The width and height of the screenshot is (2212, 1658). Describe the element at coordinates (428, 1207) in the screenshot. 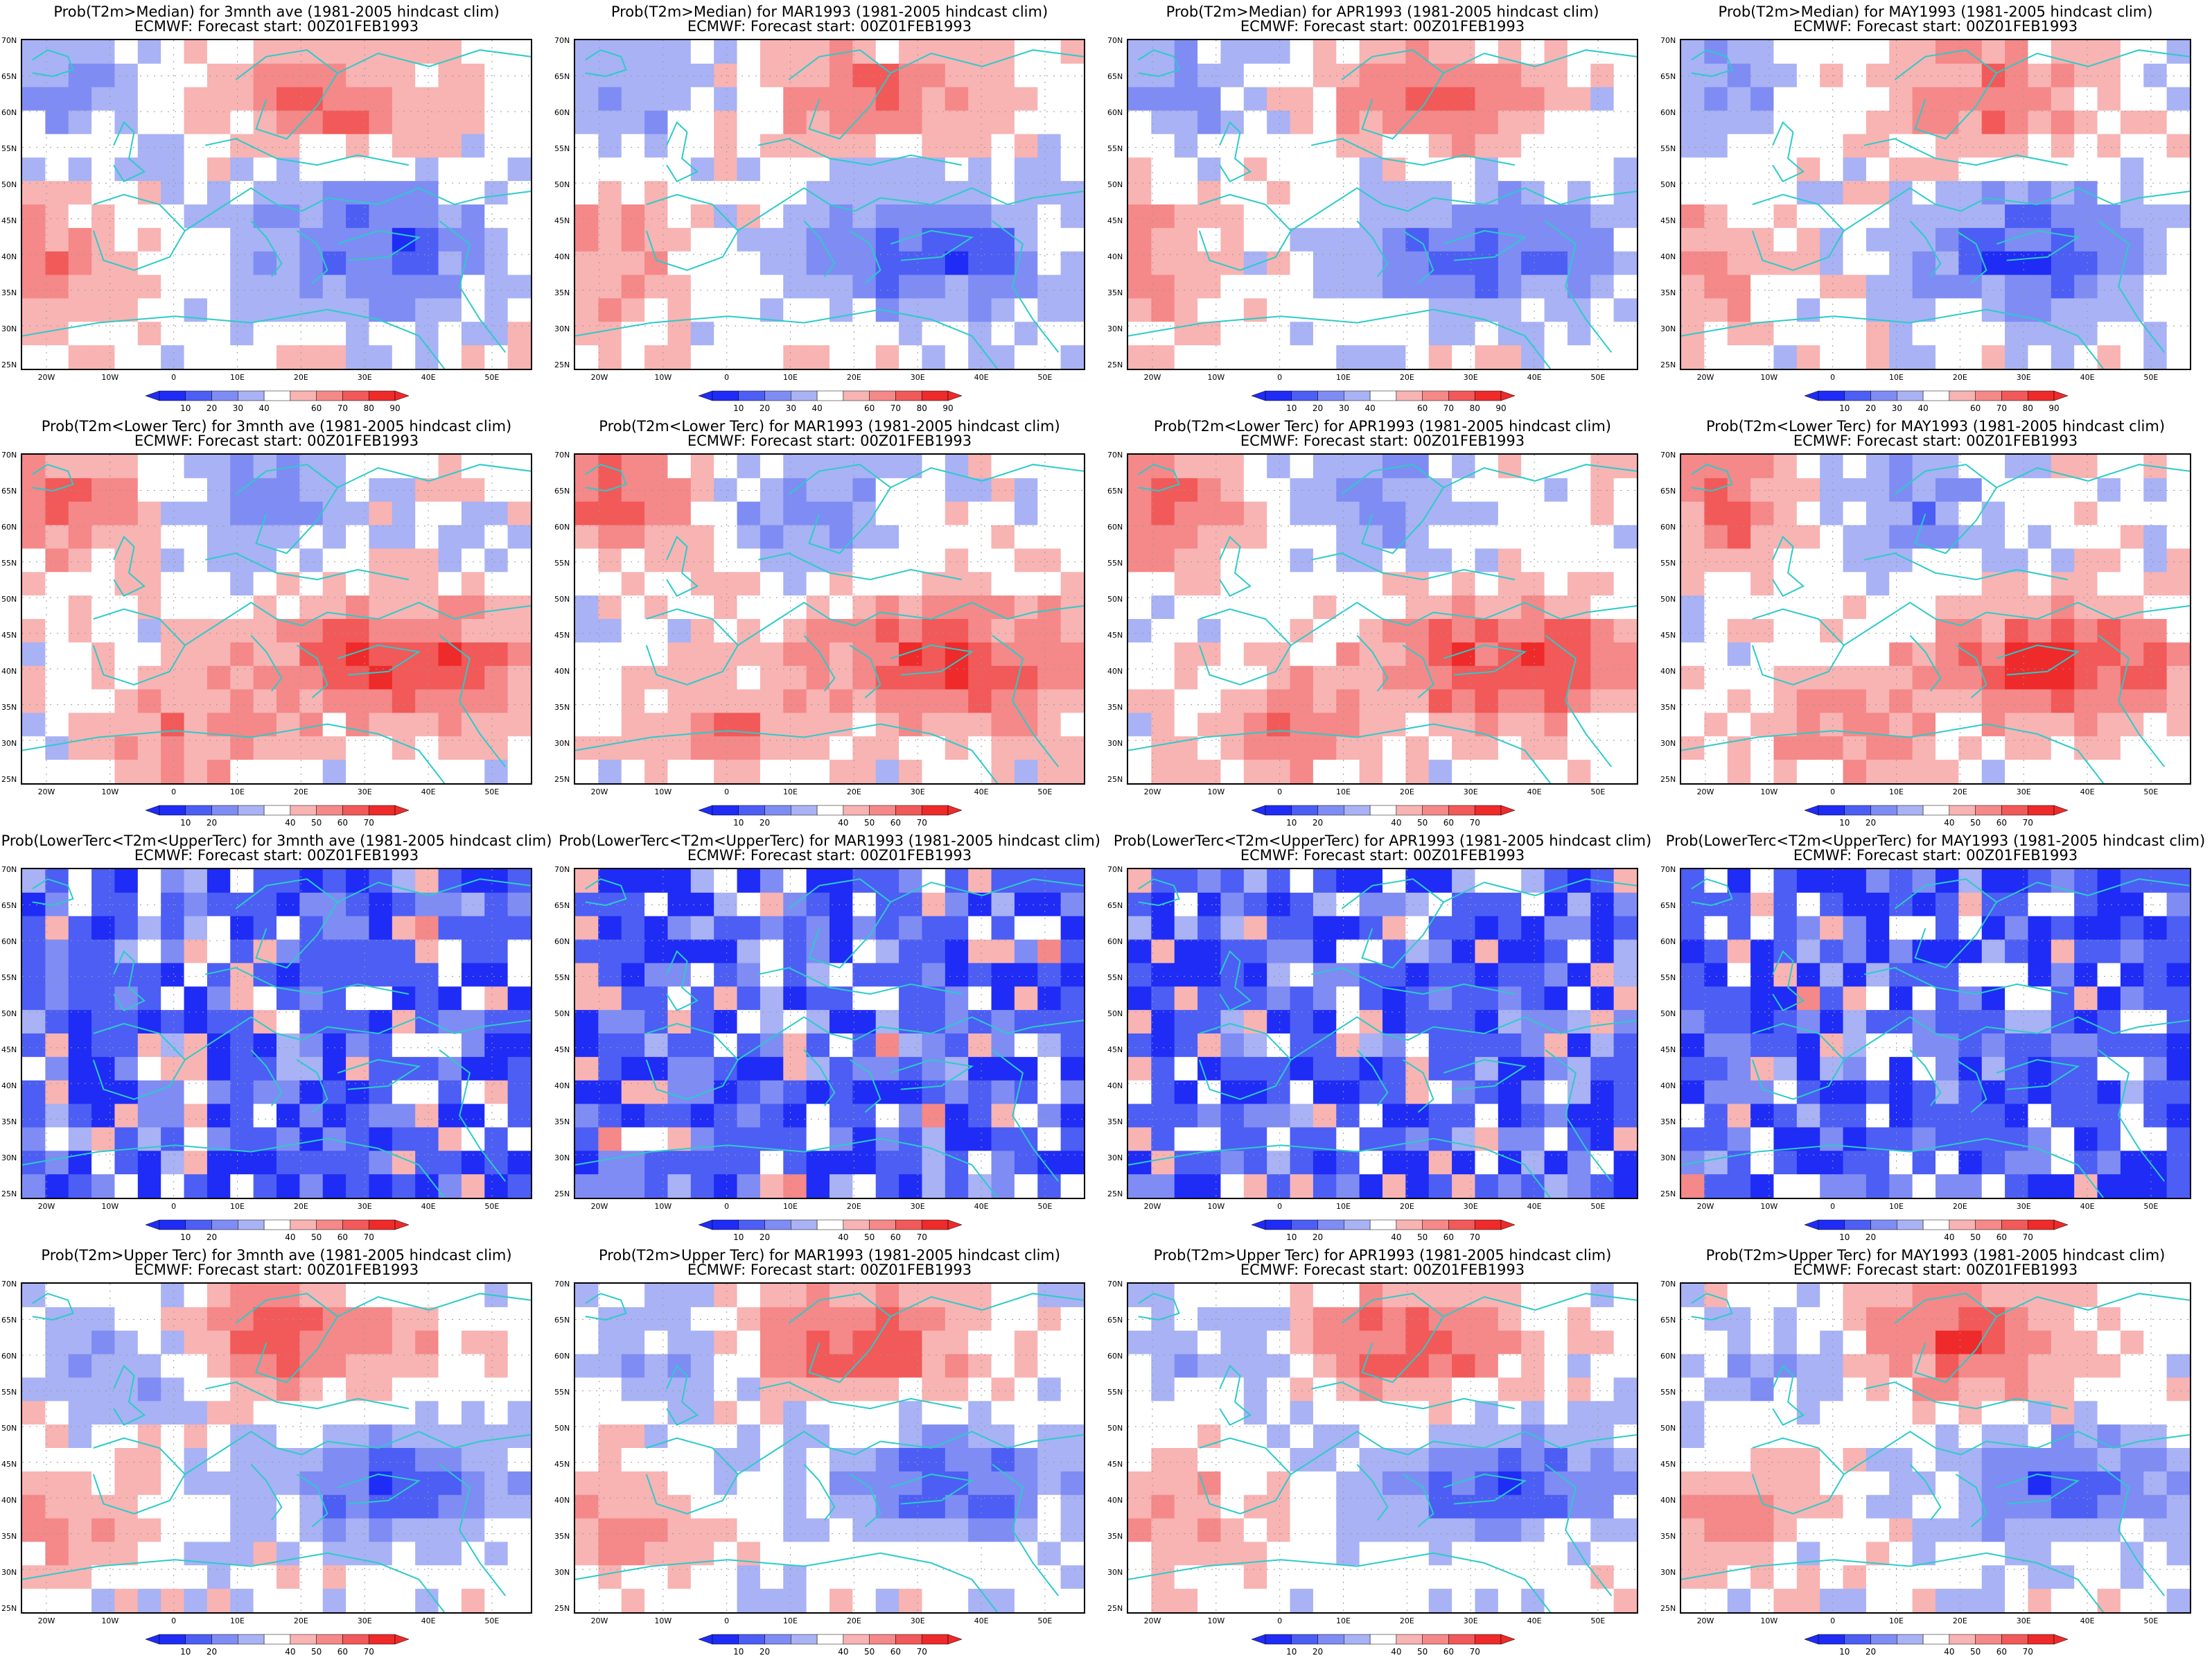

I see `longitude-label: 40E` at that location.